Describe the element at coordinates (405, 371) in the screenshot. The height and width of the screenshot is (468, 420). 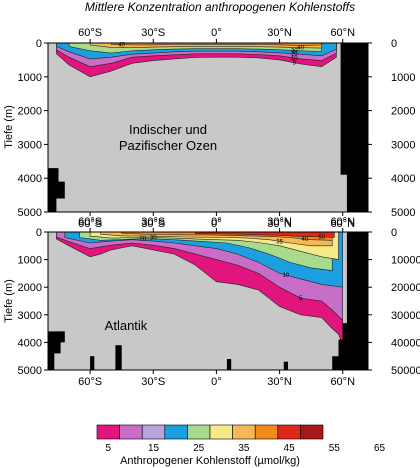
I see `y-tick-label-right: 50000` at that location.